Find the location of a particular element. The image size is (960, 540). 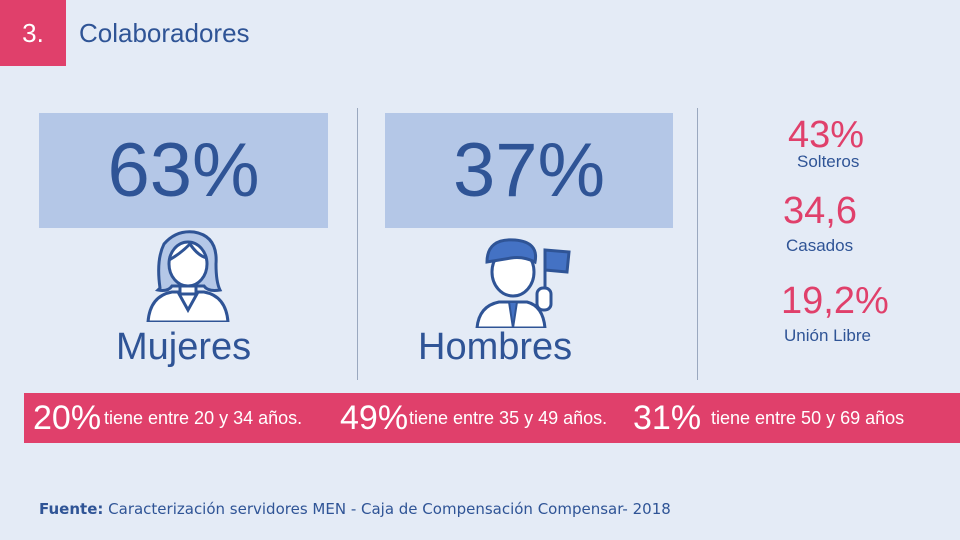

singles-label: Solteros is located at coordinates (828, 161).